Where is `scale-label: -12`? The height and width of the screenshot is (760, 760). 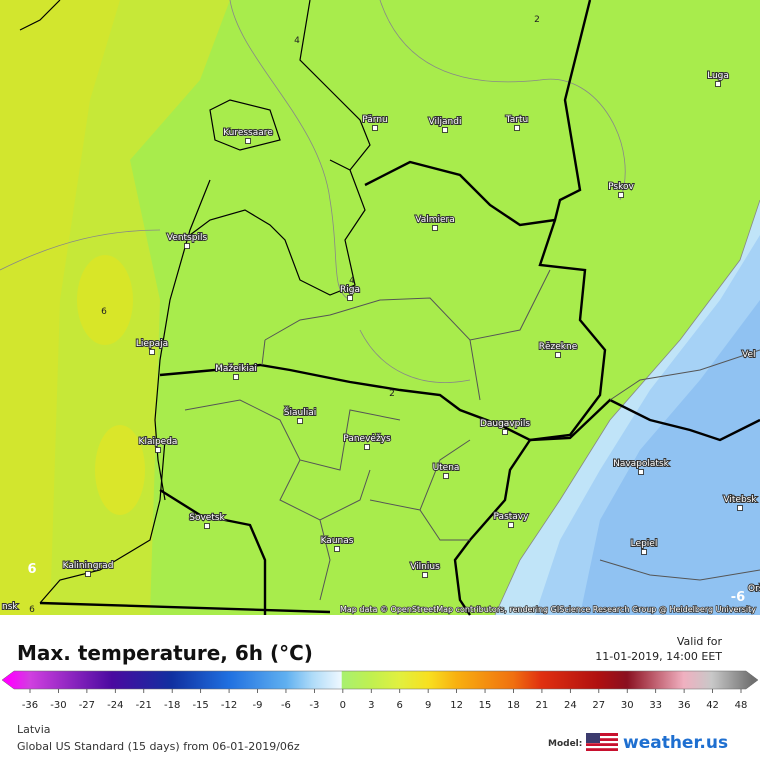 scale-label: -12 is located at coordinates (229, 705).